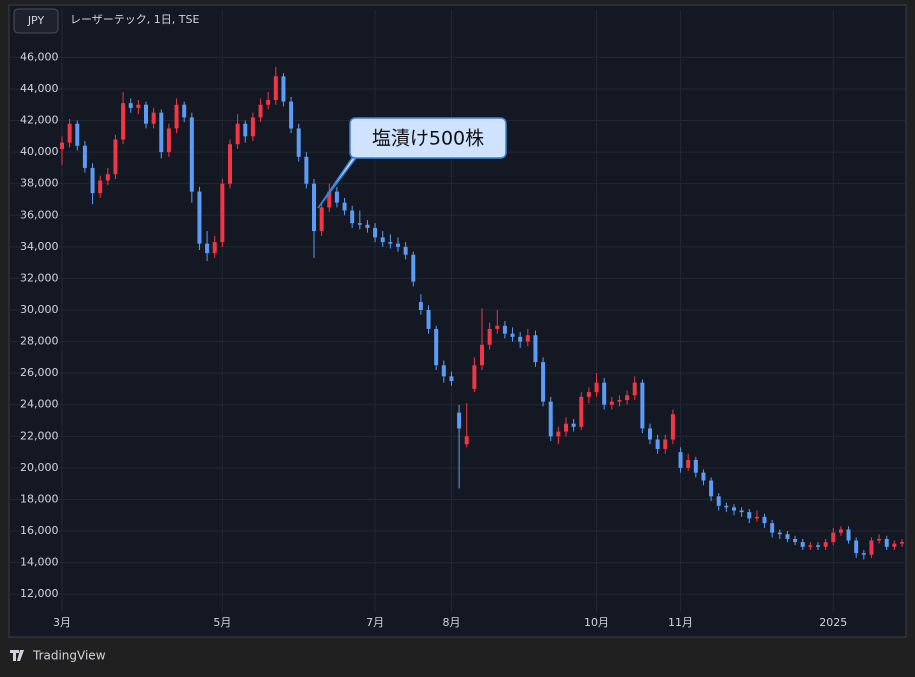 This screenshot has height=677, width=915. I want to click on y-tick-label: 18,000, so click(39, 498).